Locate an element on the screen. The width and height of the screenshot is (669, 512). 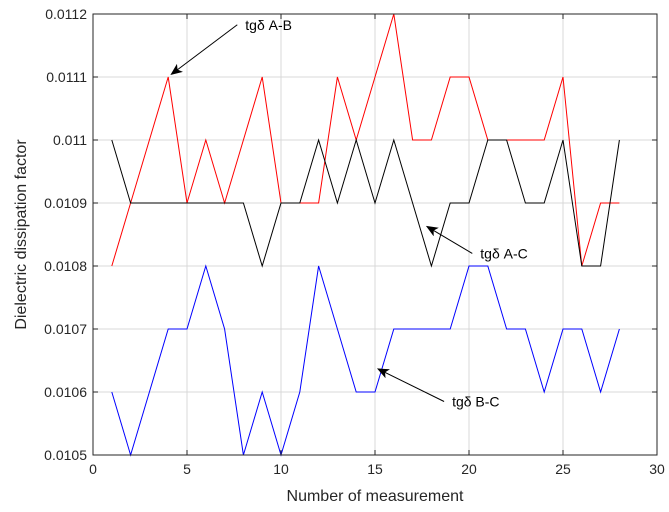
x-tick-label: 25 is located at coordinates (563, 469).